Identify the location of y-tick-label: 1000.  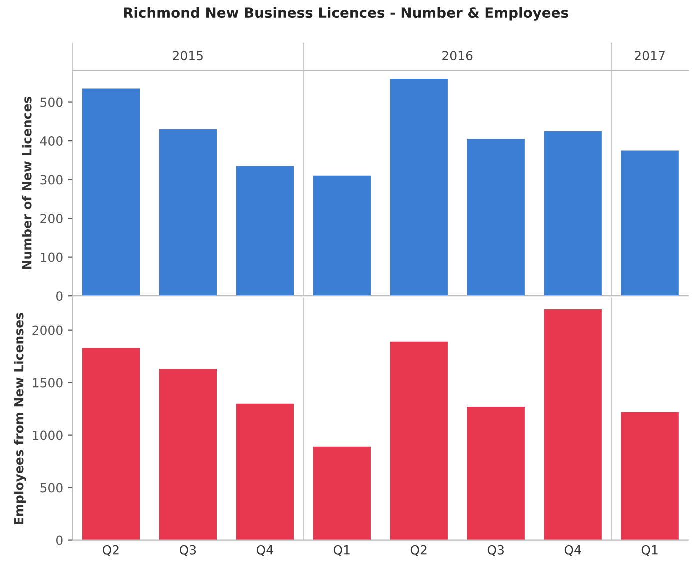
(48, 435).